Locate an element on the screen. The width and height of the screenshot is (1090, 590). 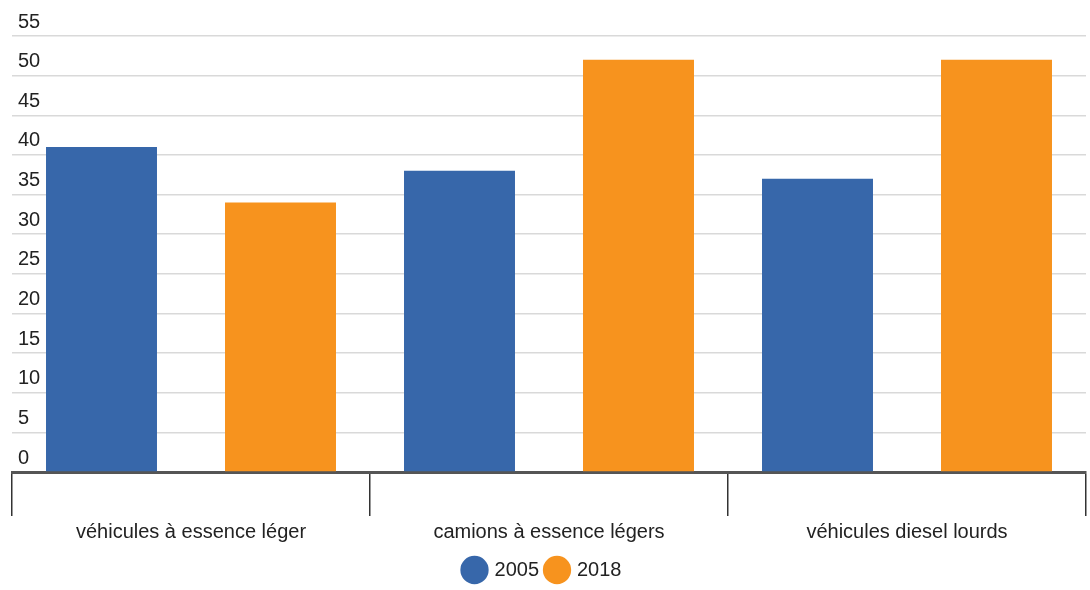
x-tick-label: véhicules à essence léger is located at coordinates (191, 530).